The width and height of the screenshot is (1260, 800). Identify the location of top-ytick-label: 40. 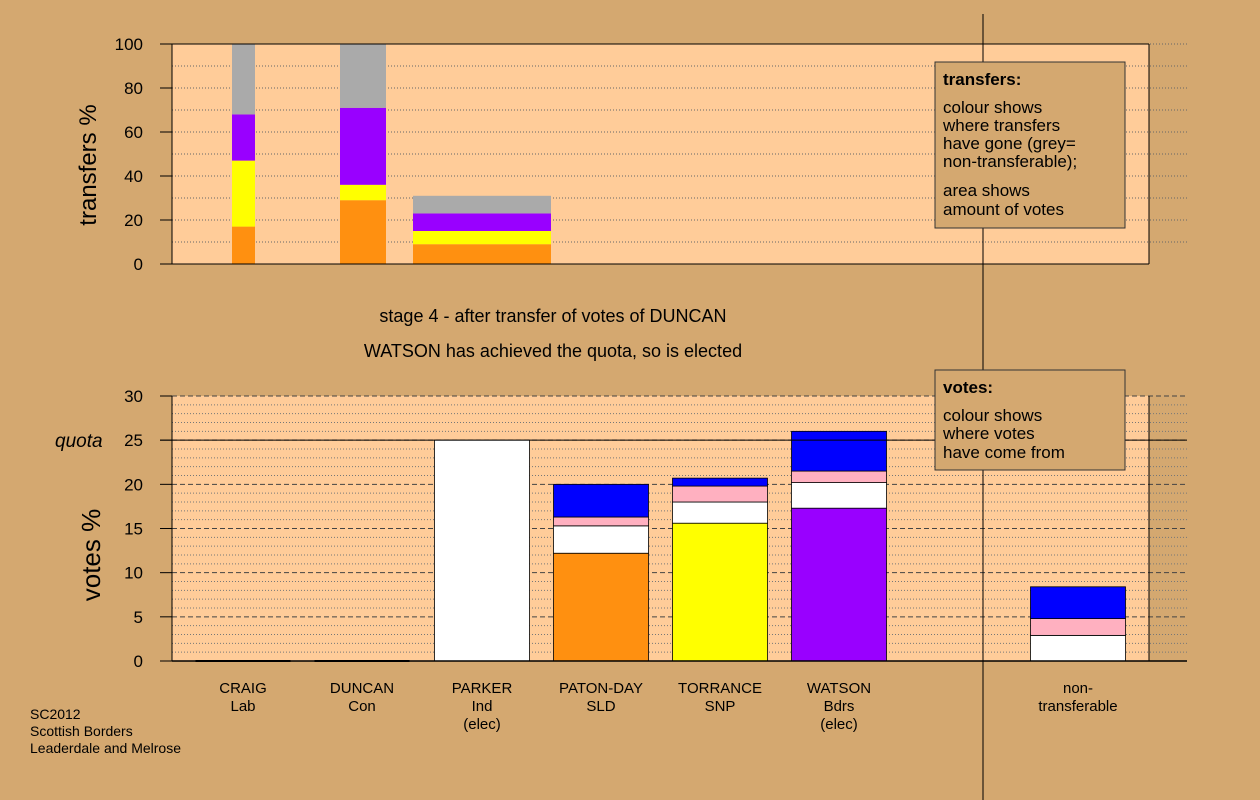
(133, 176).